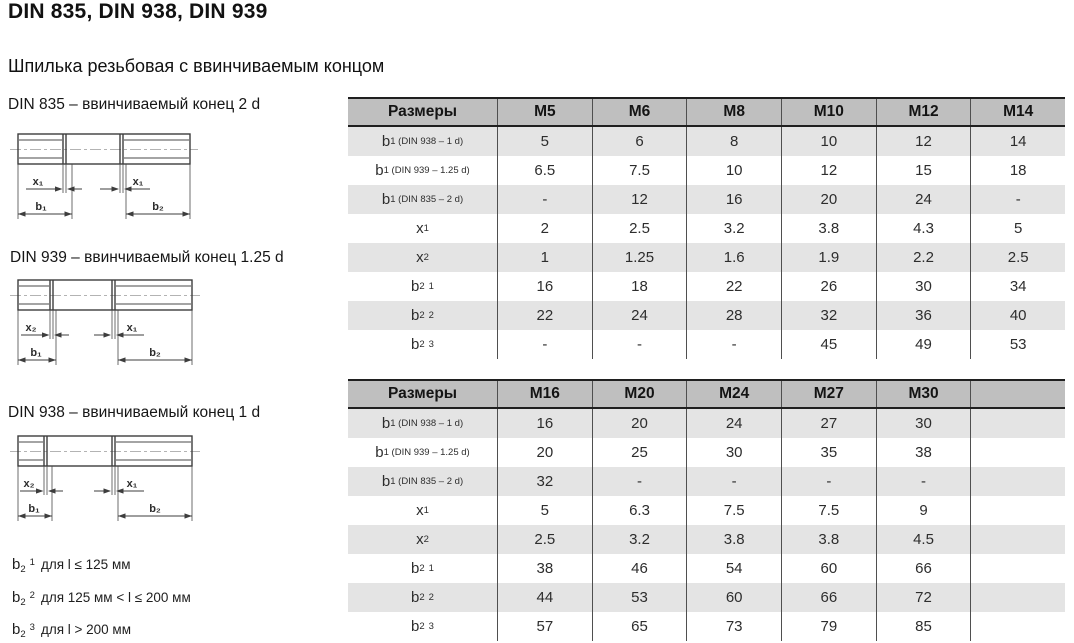  Describe the element at coordinates (85, 629) in the screenshot. I see `footnote-text: для l > 200 мм` at that location.